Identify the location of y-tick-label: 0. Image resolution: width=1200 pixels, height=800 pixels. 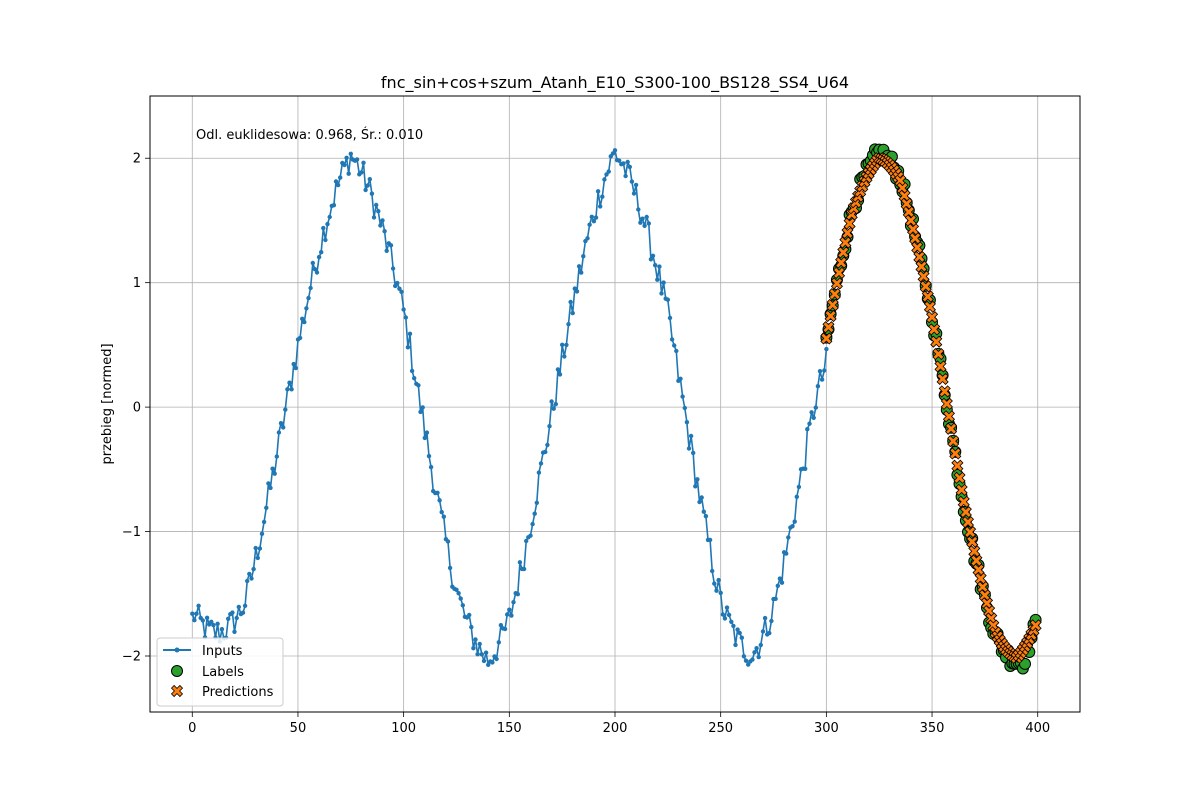
(137, 408).